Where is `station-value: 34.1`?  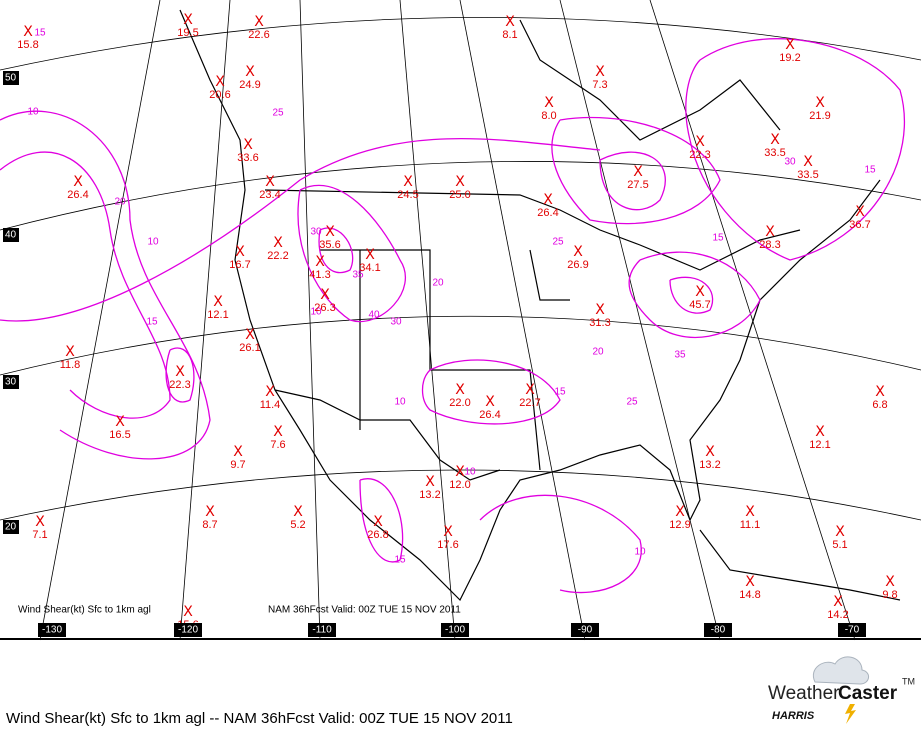 station-value: 34.1 is located at coordinates (369, 268).